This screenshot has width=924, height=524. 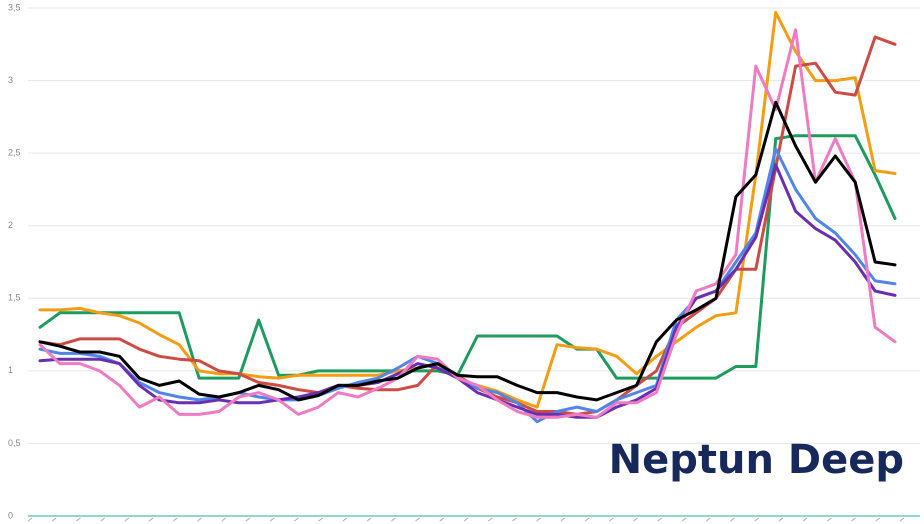 I want to click on y-tick-label: 0, so click(x=10, y=515).